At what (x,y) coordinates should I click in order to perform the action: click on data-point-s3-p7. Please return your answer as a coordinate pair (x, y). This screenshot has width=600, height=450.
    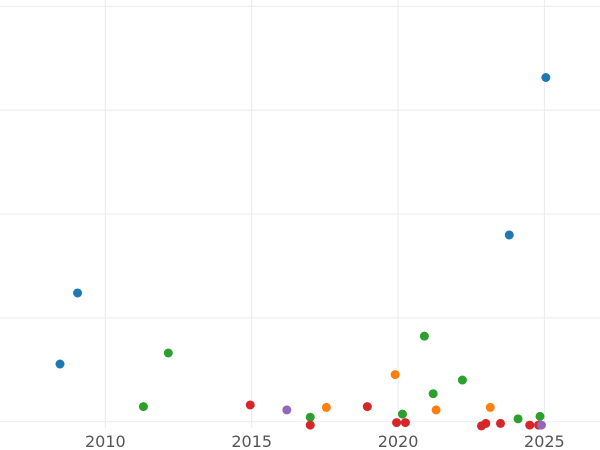
    Looking at the image, I should click on (500, 423).